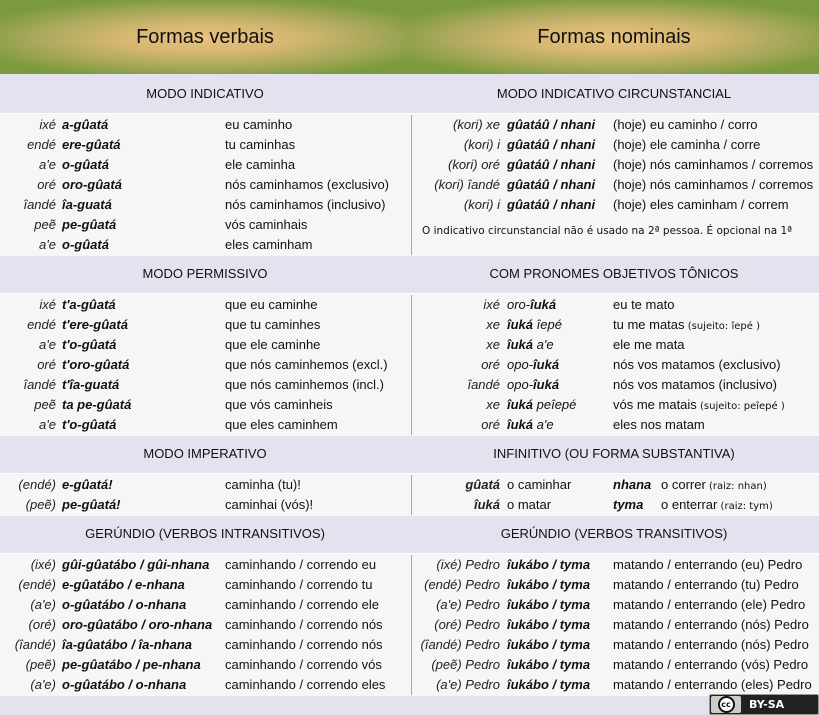 Image resolution: width=819 pixels, height=715 pixels. Describe the element at coordinates (713, 164) in the screenshot. I see `translation-text: (hoje) nós caminhamos / corremos` at that location.